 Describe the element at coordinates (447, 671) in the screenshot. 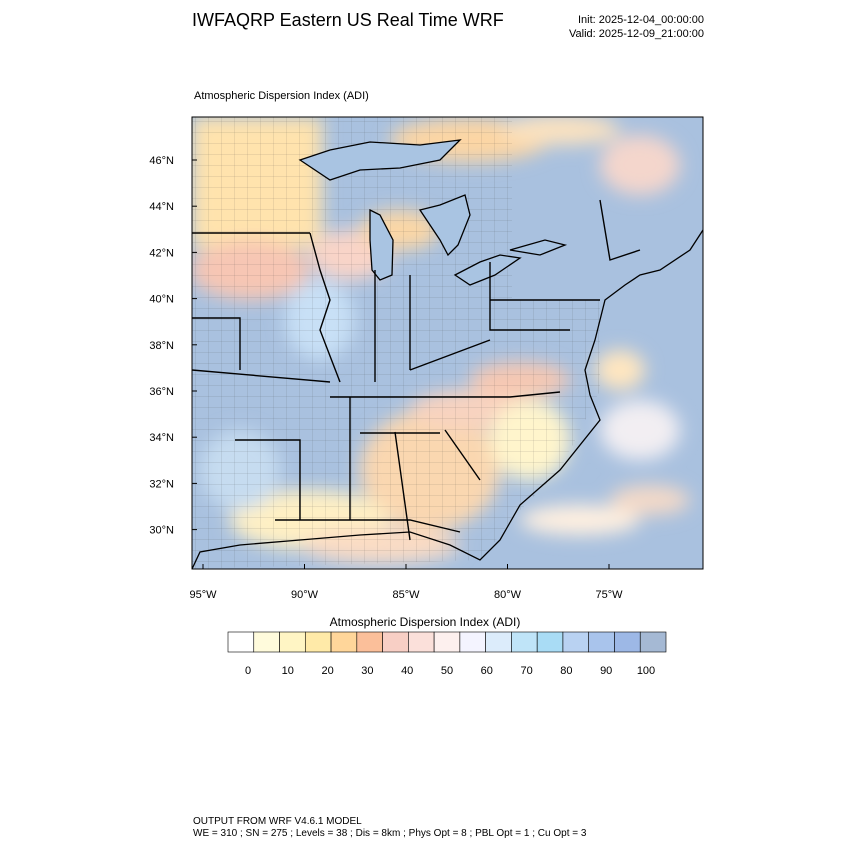

I see `colorbar-tick-label: 50` at that location.